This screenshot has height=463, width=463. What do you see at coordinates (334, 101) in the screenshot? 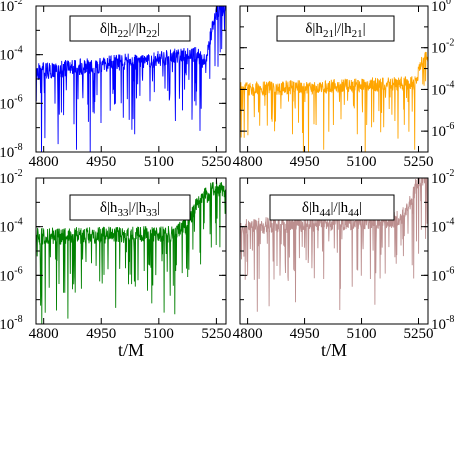
I see `data-series-h21` at bounding box center [334, 101].